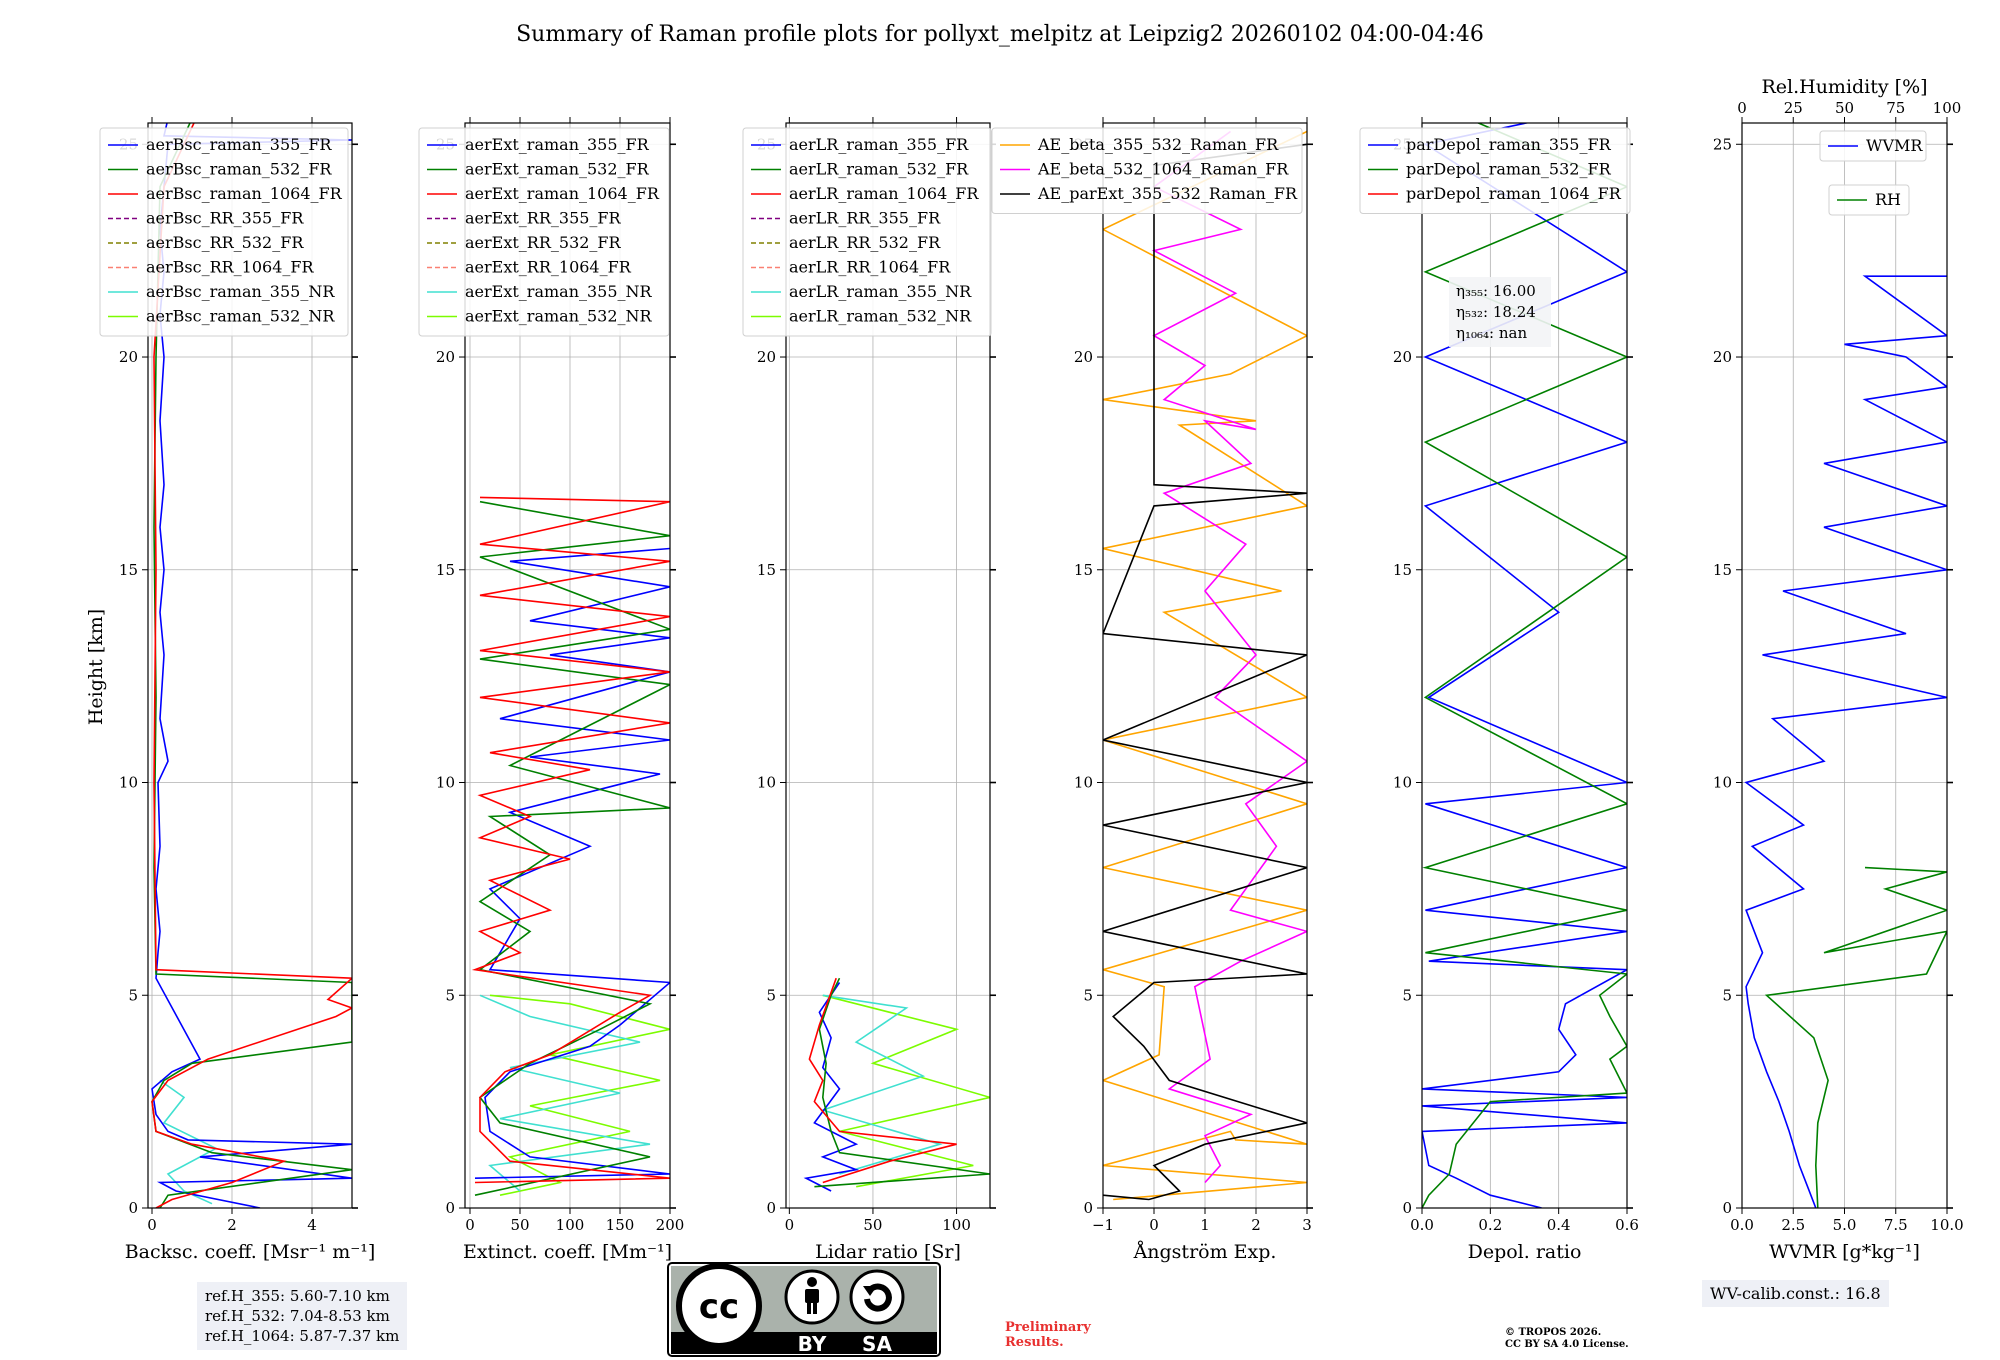  What do you see at coordinates (250, 1252) in the screenshot?
I see `x-axis-label: Backsc. coeff. [Msr⁻¹ m⁻¹]` at bounding box center [250, 1252].